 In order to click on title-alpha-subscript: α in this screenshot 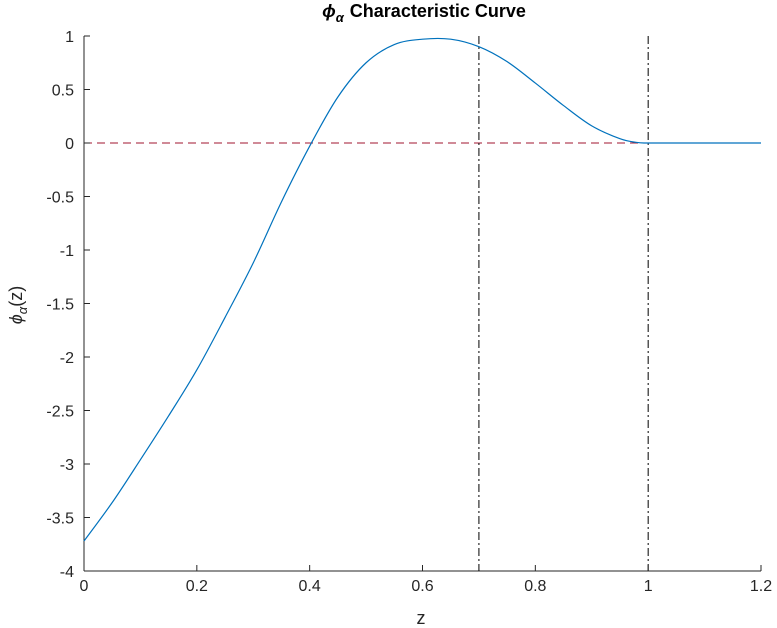, I will do `click(340, 17)`.